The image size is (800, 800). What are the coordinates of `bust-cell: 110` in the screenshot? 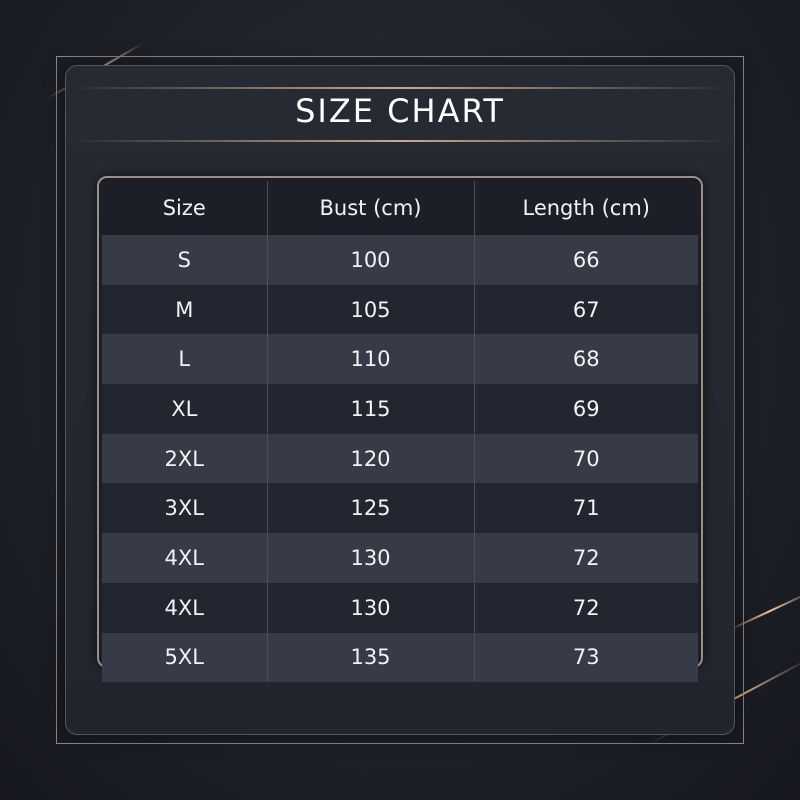 It's located at (370, 359).